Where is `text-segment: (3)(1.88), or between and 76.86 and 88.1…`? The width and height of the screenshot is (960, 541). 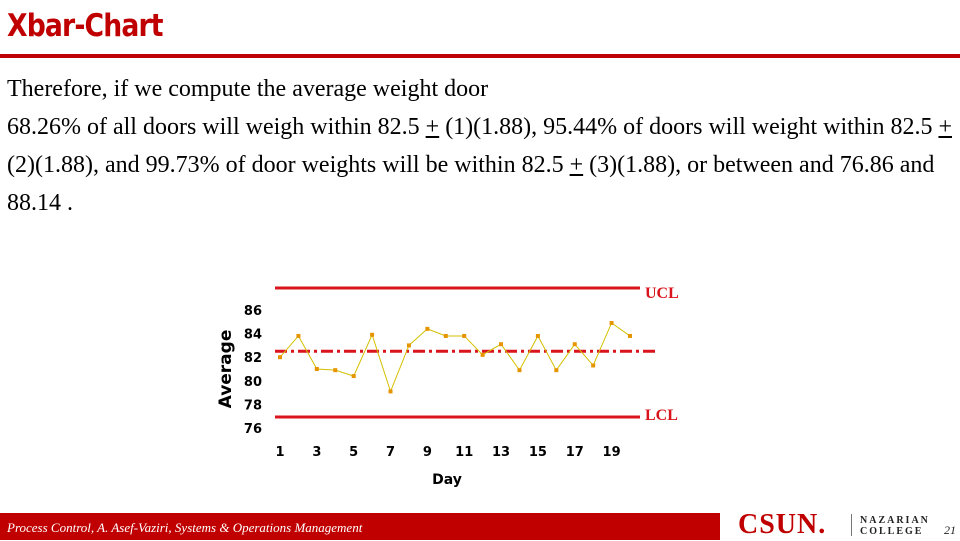 text-segment: (3)(1.88), or between and 76.86 and 88.1… is located at coordinates (471, 184).